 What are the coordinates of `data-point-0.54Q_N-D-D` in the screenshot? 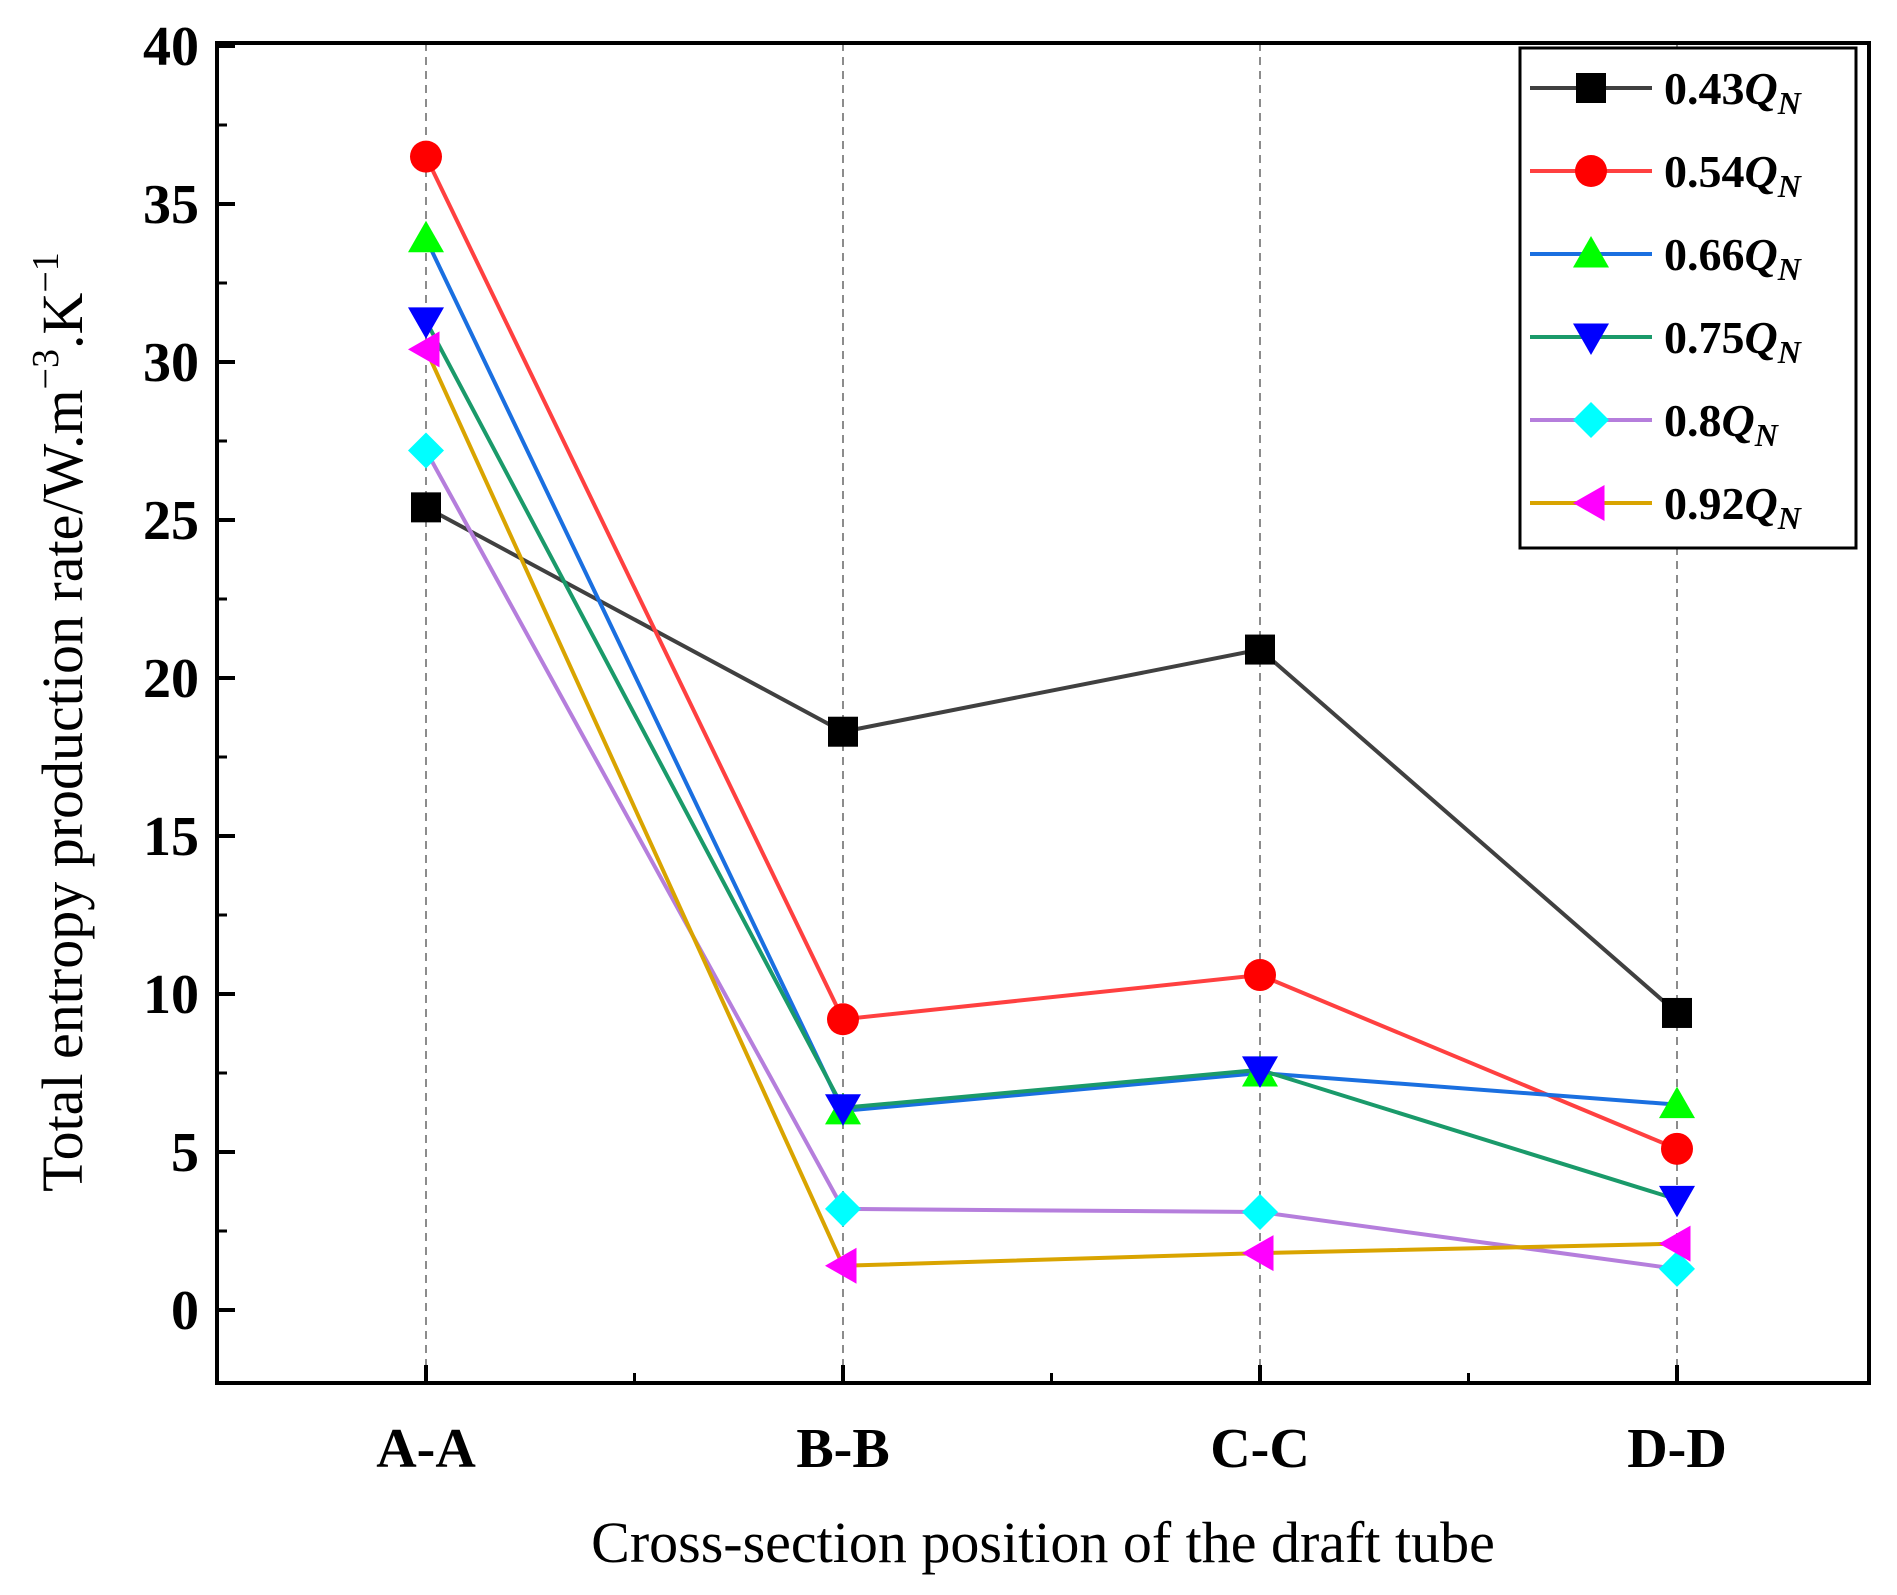 It's located at (1677, 1148).